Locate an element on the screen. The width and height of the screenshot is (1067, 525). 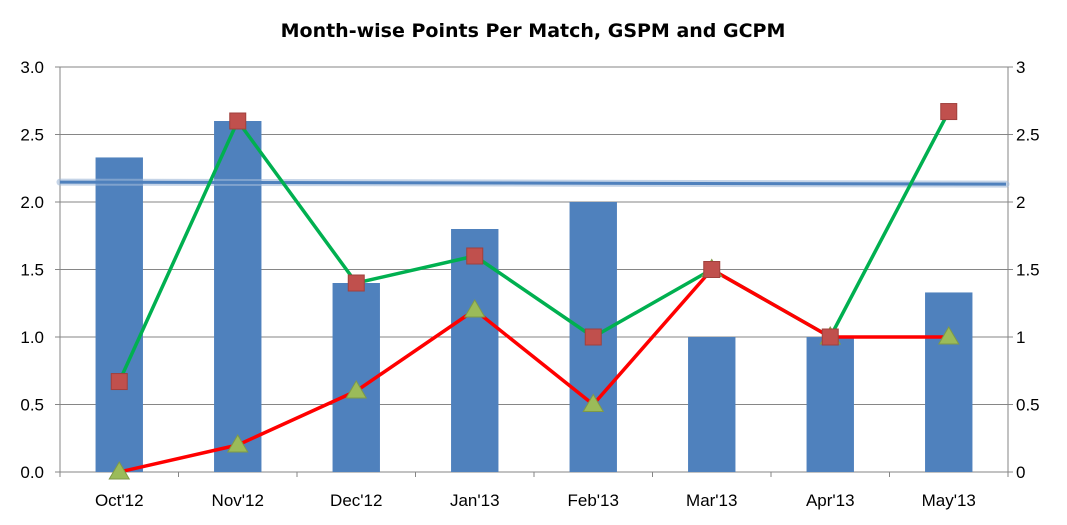
x-axis-tick-label: Oct'12 is located at coordinates (119, 500).